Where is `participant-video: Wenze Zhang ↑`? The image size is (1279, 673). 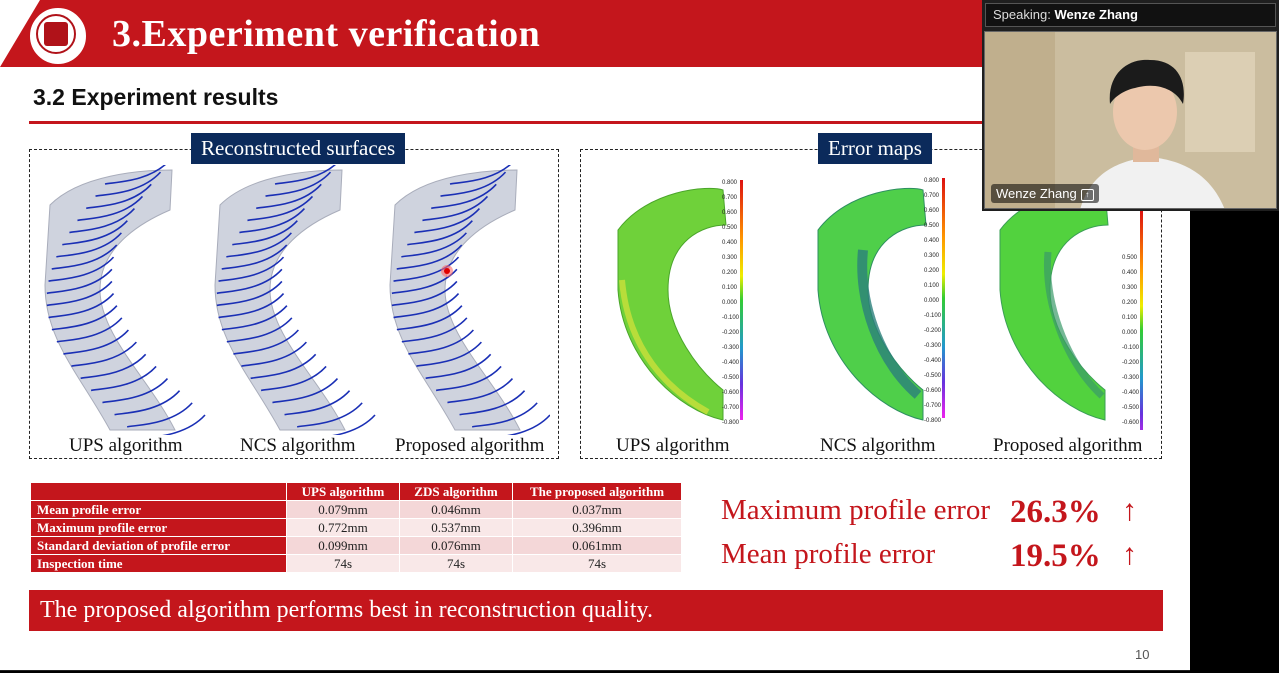 participant-video: Wenze Zhang ↑ is located at coordinates (1130, 120).